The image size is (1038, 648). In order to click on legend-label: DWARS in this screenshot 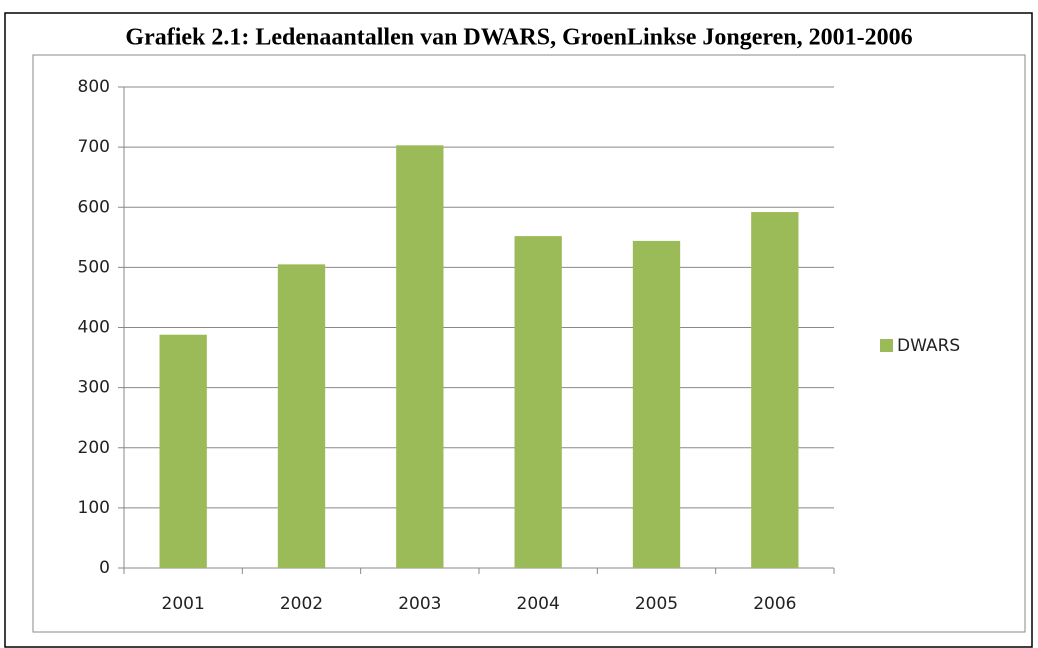, I will do `click(928, 346)`.